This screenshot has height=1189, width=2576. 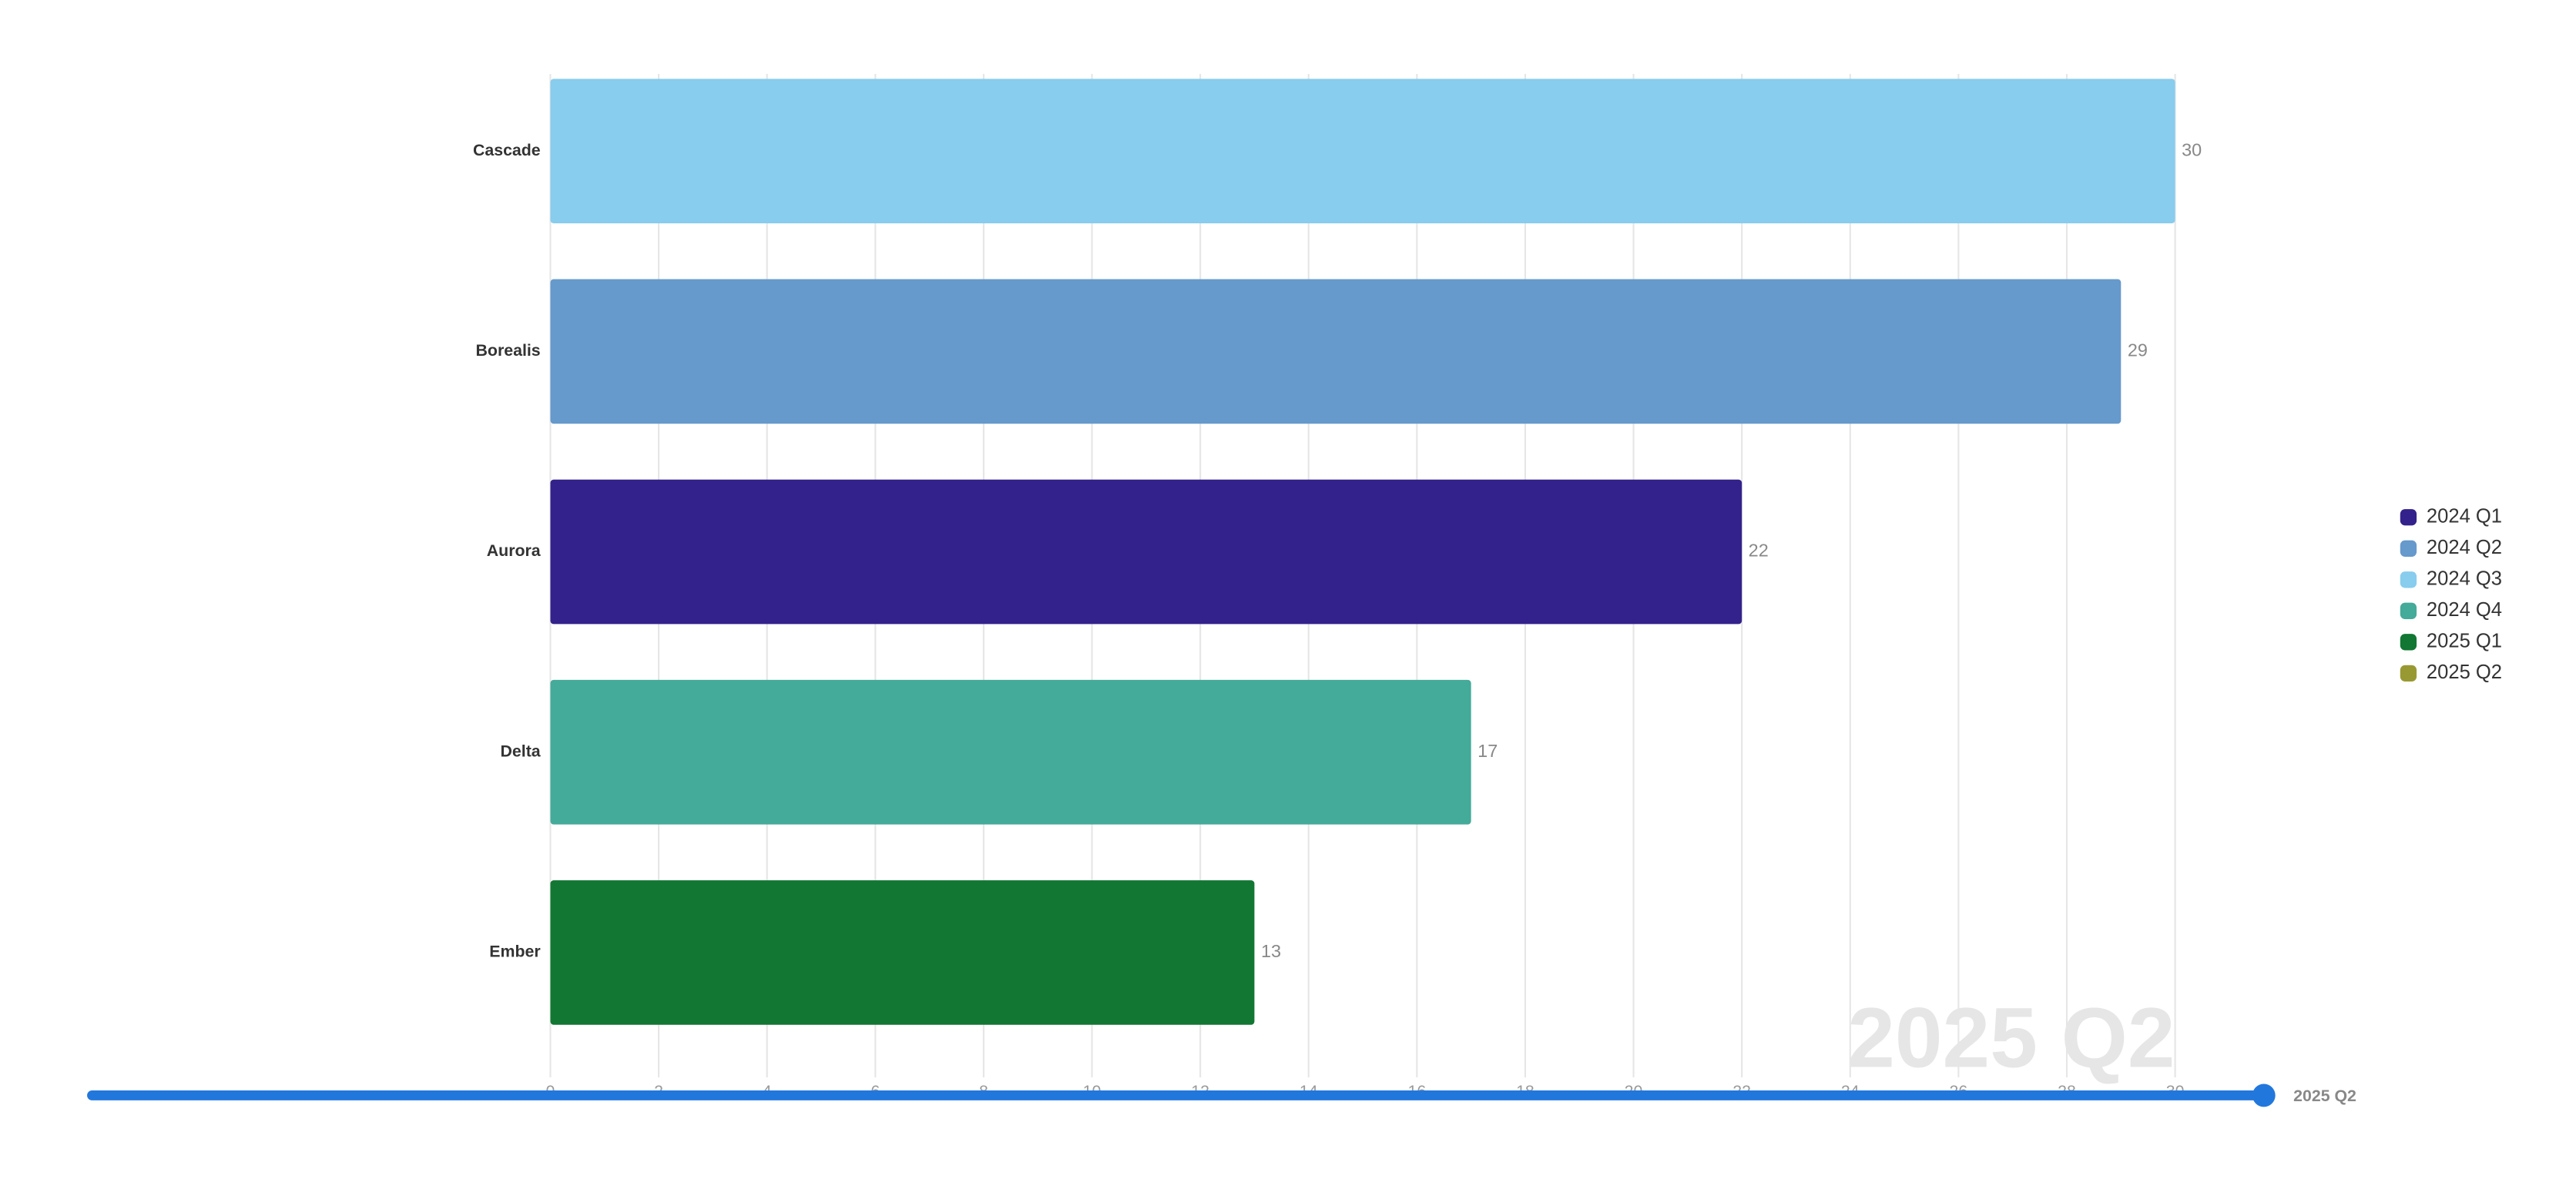 I want to click on slider-label: 2025 Q2, so click(x=2324, y=1096).